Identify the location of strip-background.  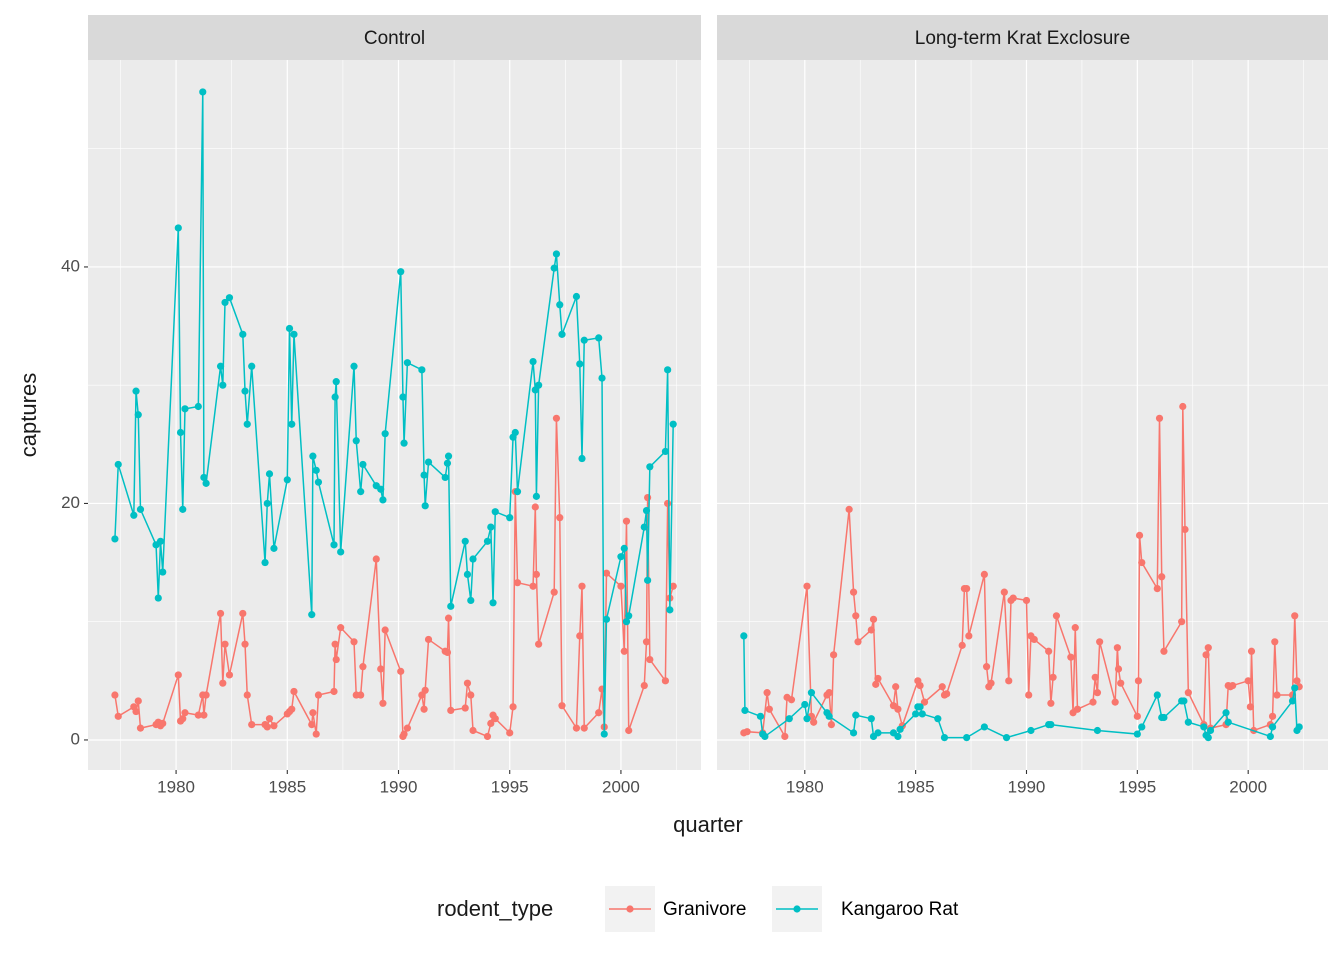
(394, 37).